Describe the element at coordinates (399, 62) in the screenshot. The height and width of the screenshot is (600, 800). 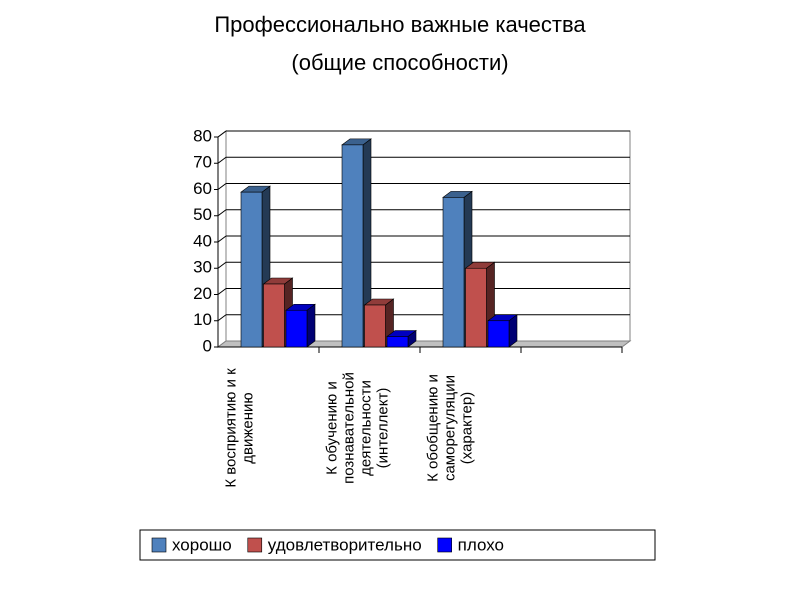
I see `chart-subtitle: (общие способности)` at that location.